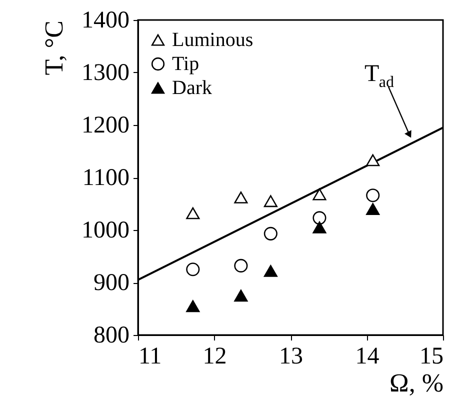  What do you see at coordinates (150, 357) in the screenshot?
I see `x-tick-label: 11` at bounding box center [150, 357].